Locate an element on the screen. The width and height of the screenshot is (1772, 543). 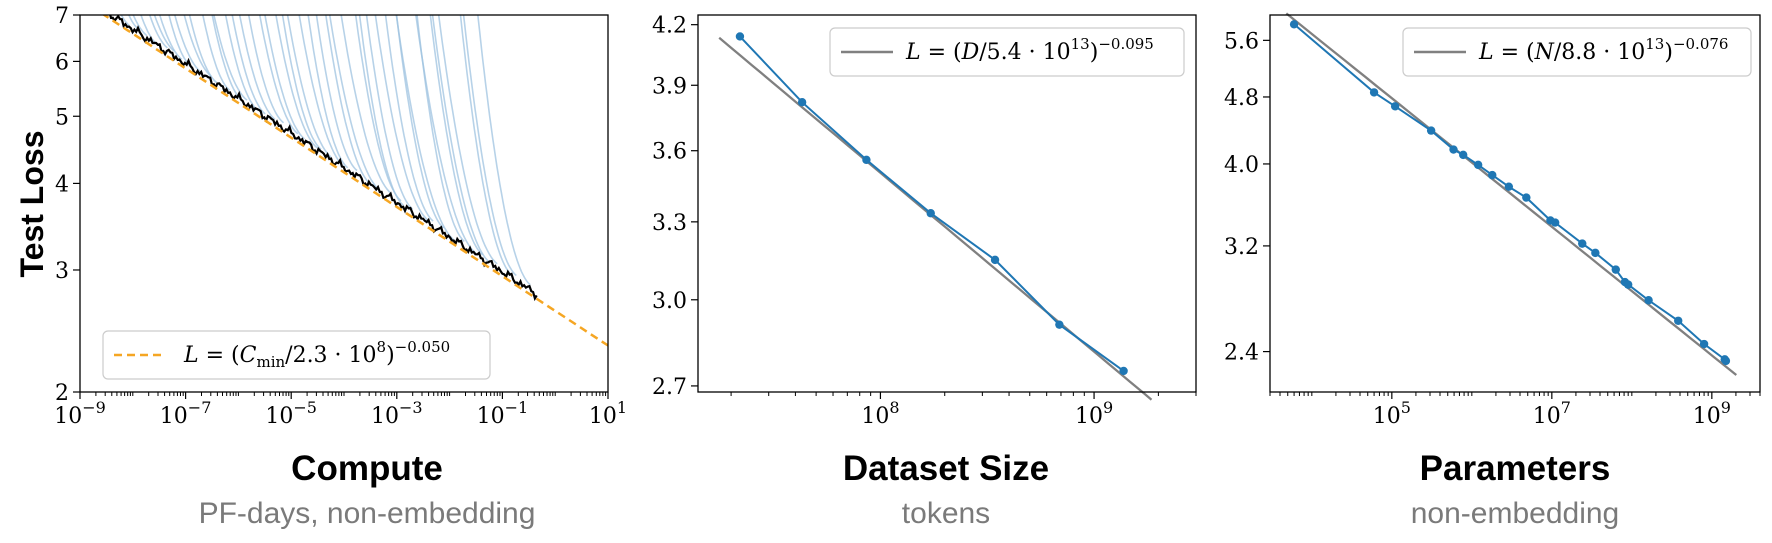
dataset-legend-box is located at coordinates (1007, 52).